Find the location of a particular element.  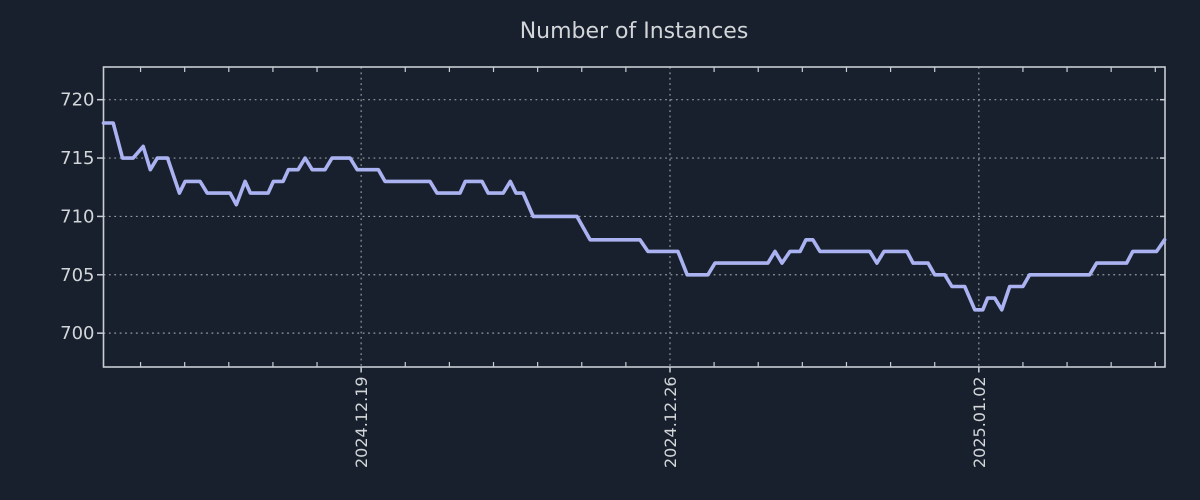

y-tick-label: 700 is located at coordinates (77, 333).